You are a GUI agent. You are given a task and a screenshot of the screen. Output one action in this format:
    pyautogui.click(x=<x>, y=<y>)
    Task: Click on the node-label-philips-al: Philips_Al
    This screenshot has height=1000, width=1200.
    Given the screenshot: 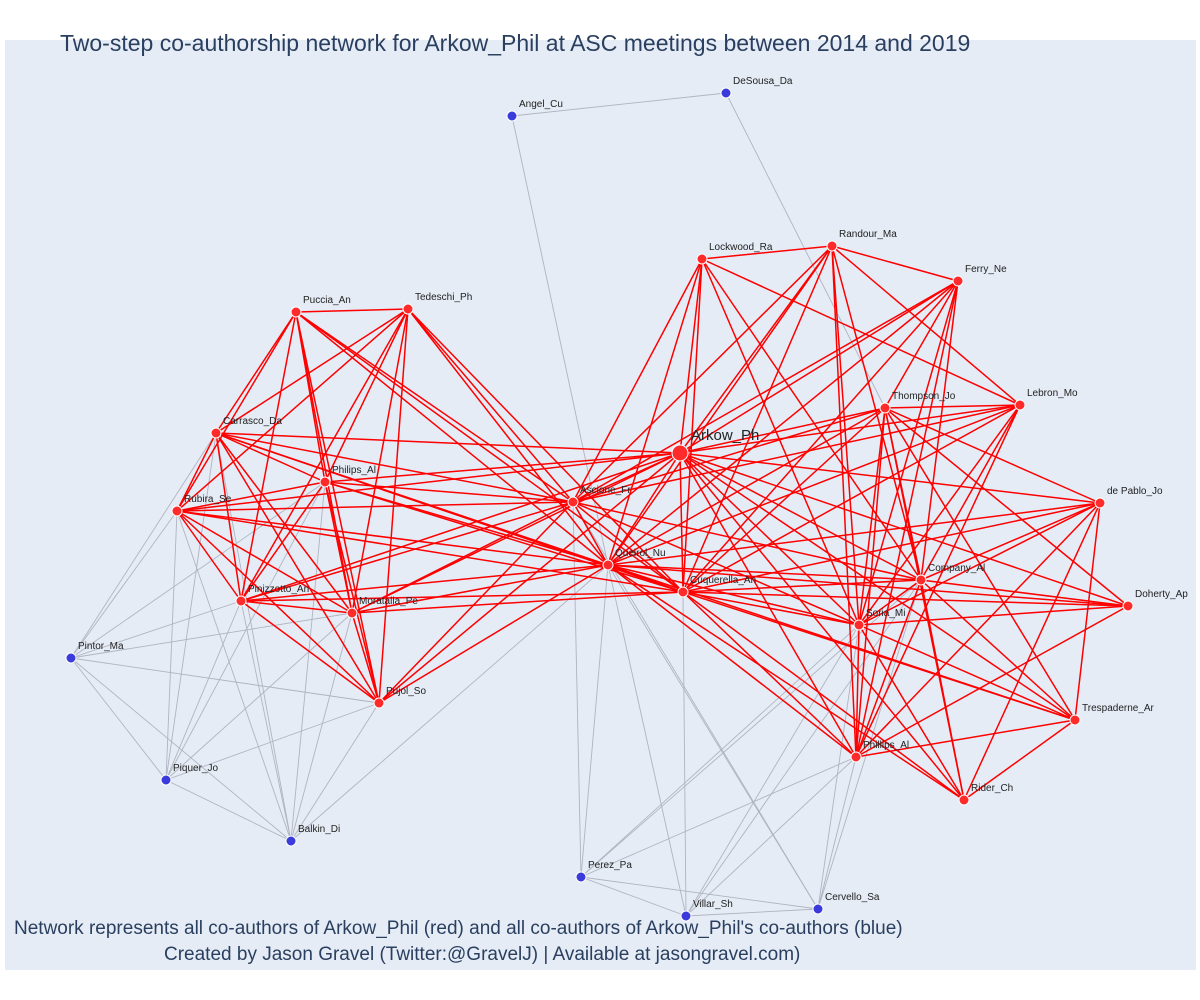 What is the action you would take?
    pyautogui.click(x=354, y=470)
    